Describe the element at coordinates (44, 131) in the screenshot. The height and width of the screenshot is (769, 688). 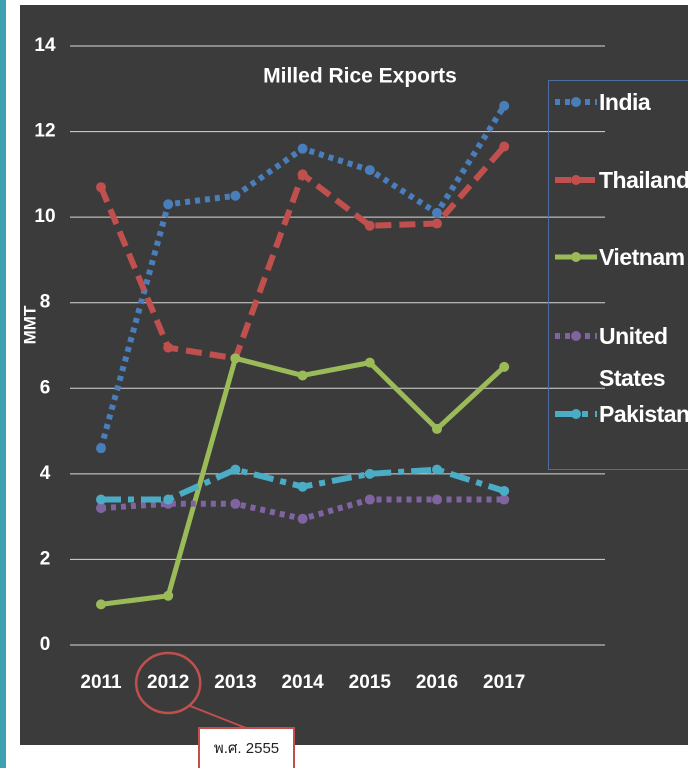
I see `y-tick-label: 12` at that location.